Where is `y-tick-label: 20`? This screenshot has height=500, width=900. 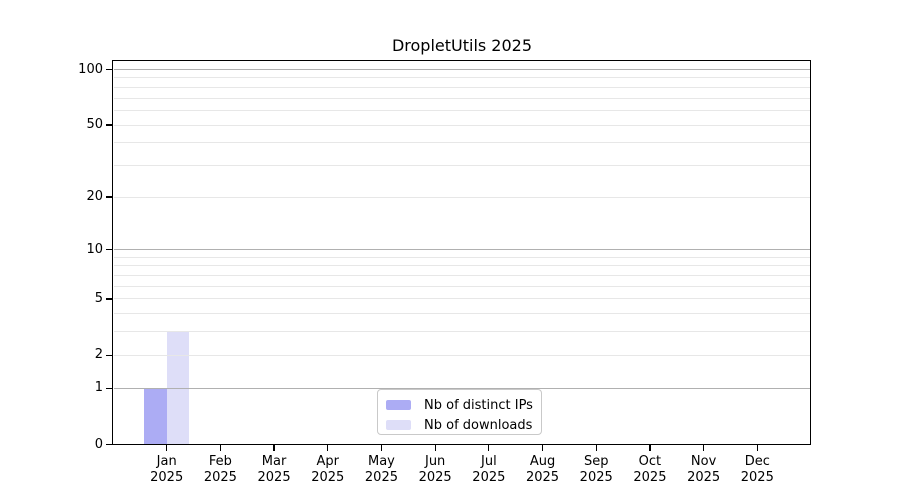 y-tick-label: 20 is located at coordinates (94, 197).